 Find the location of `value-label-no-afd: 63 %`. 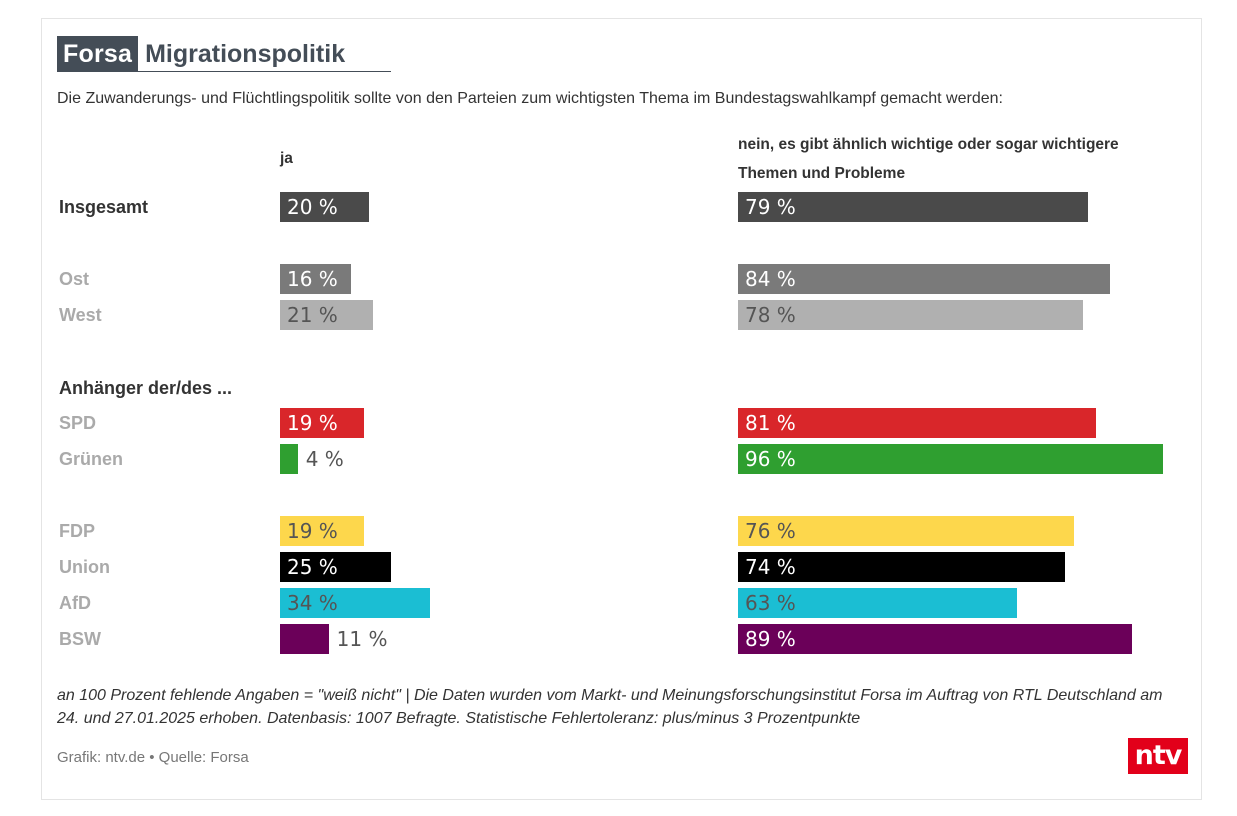

value-label-no-afd: 63 % is located at coordinates (770, 603).